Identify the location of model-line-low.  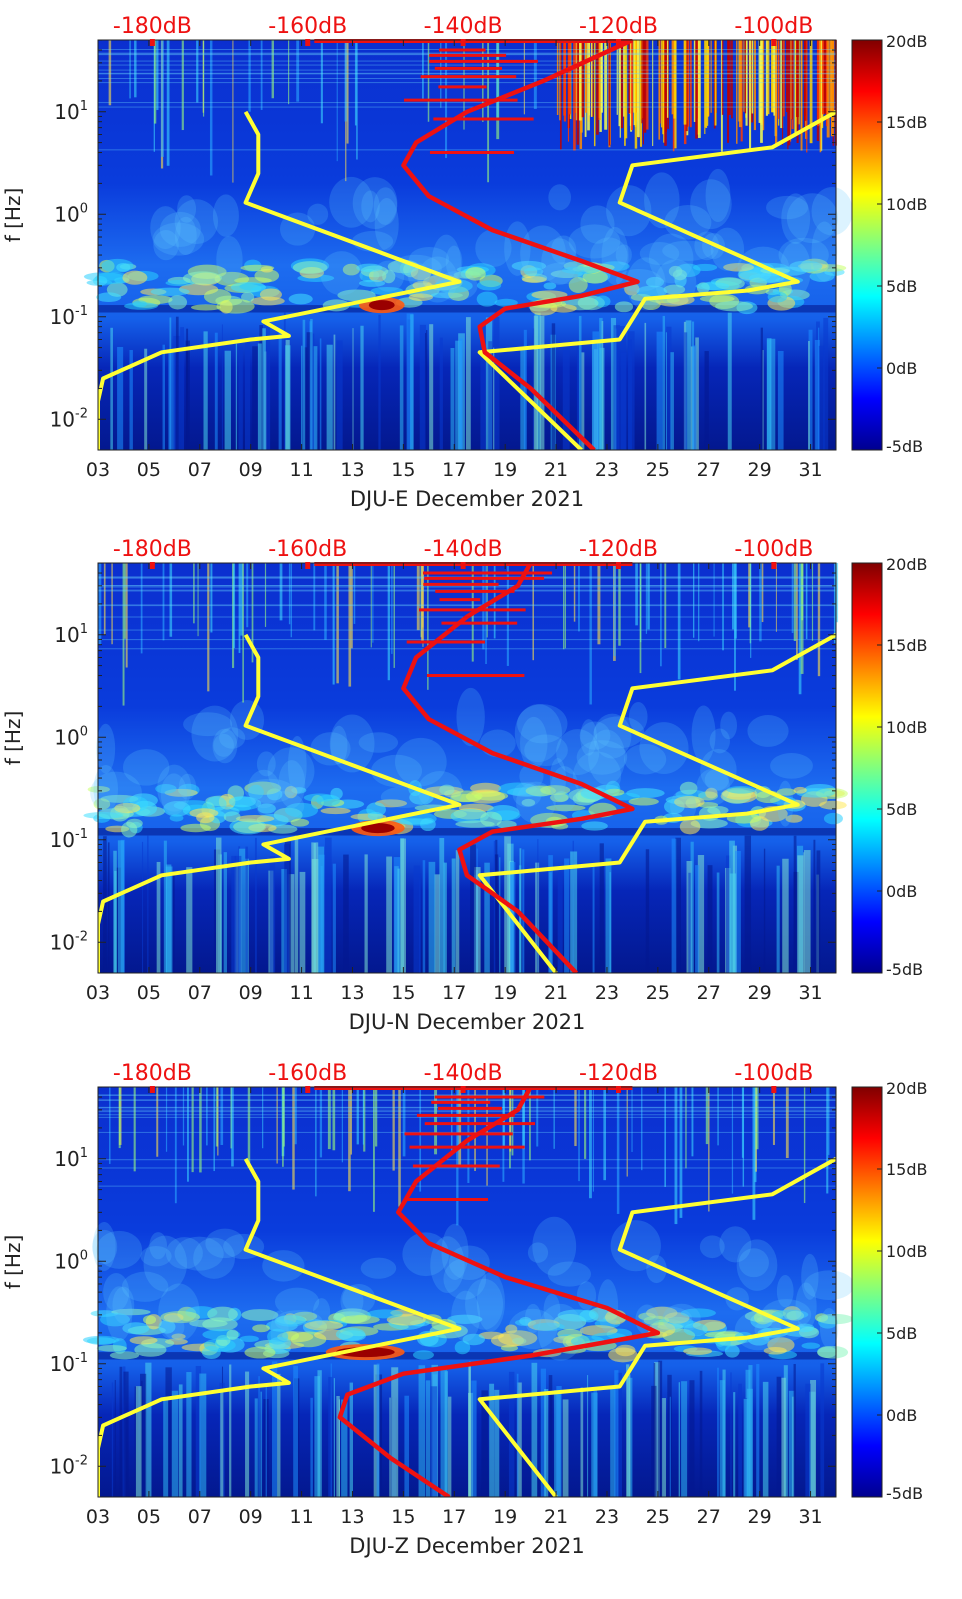
(280, 803).